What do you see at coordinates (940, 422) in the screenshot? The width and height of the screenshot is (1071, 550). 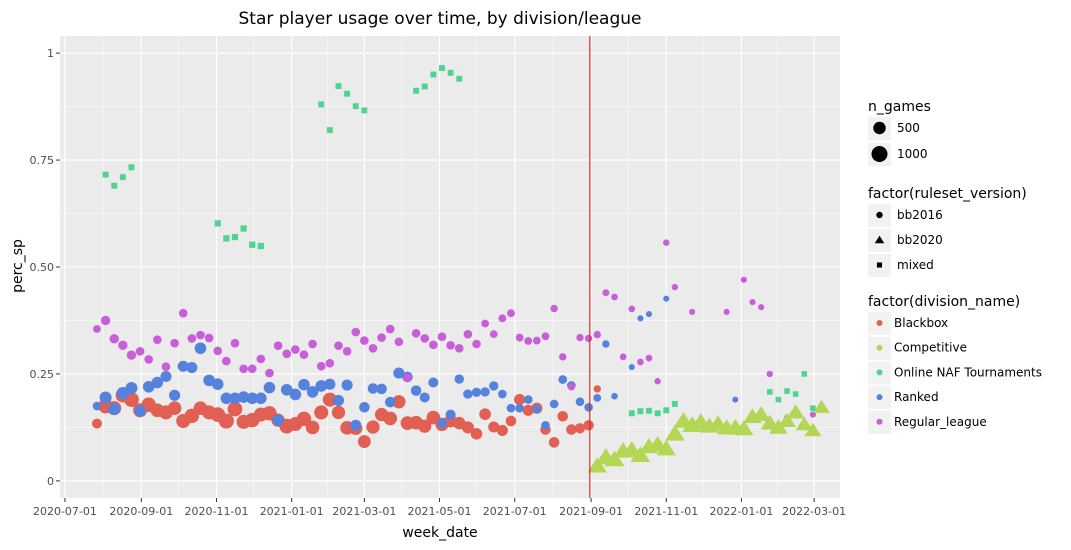 I see `legend-color-label: Regular_league` at bounding box center [940, 422].